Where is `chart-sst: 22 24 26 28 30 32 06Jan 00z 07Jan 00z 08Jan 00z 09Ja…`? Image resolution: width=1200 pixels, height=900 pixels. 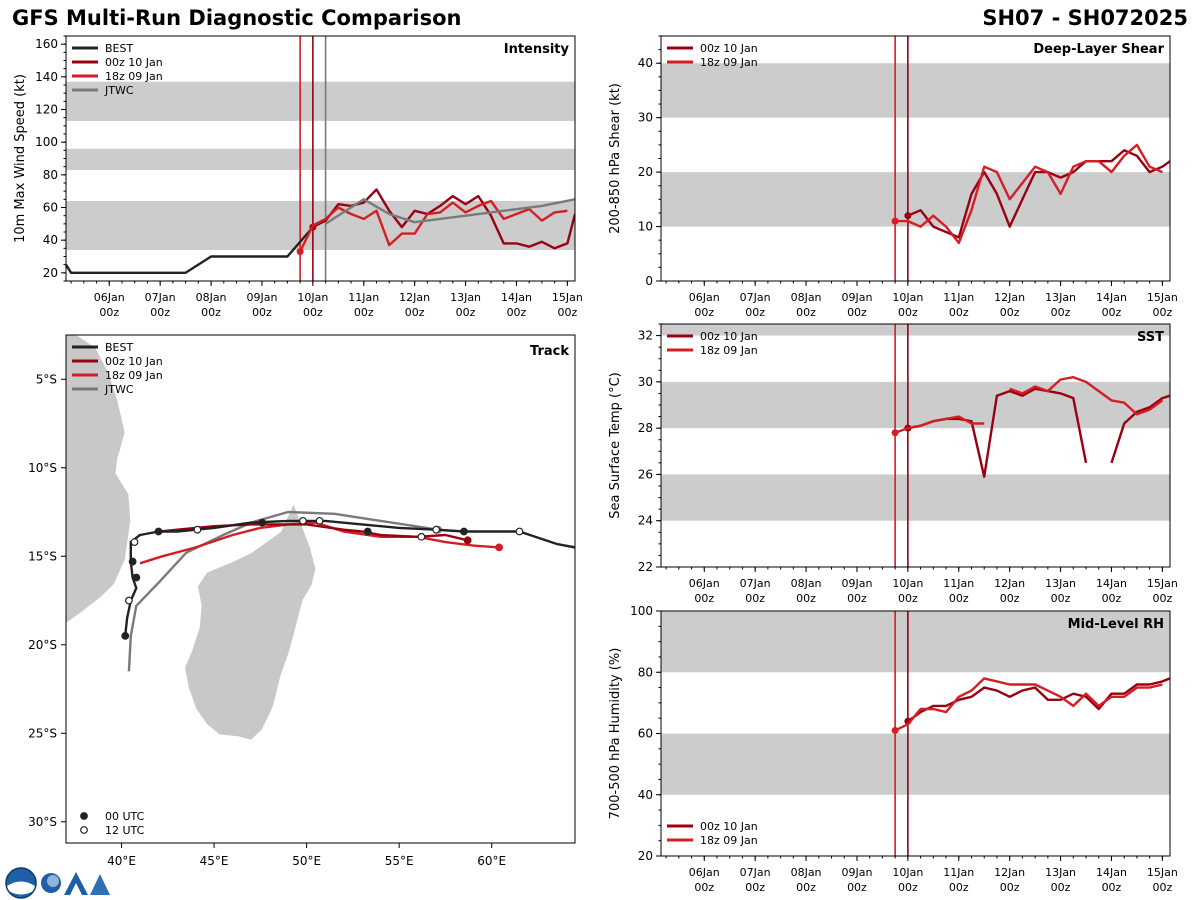
chart-sst: 22 24 26 28 30 32 06Jan 00z 07Jan 00z 08Jan 00z 09Ja… is located at coordinates (893, 464).